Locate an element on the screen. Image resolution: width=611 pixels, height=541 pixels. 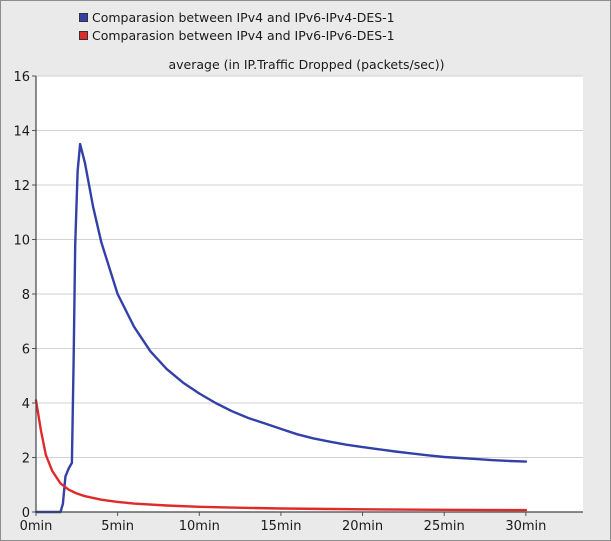
legend-swatch-ipv4 is located at coordinates (83, 17).